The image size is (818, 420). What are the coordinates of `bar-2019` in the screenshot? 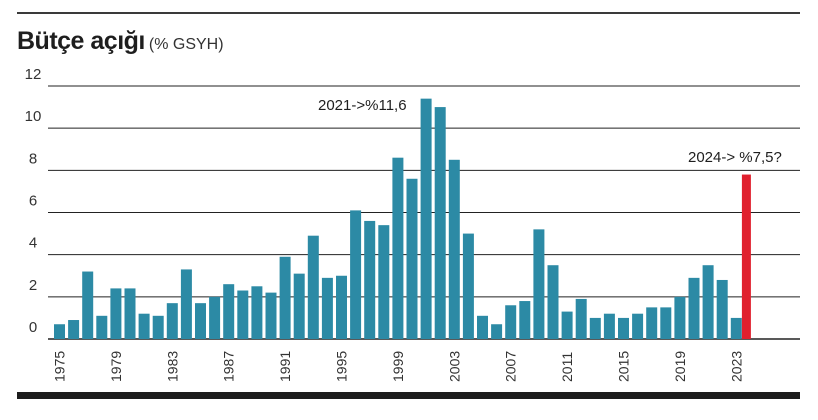 It's located at (680, 317).